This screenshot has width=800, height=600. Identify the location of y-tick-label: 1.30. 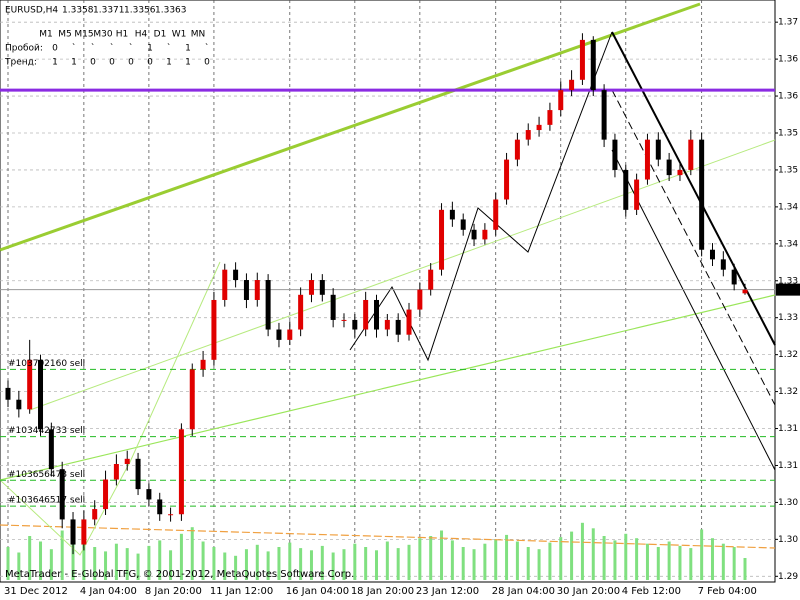
(788, 540).